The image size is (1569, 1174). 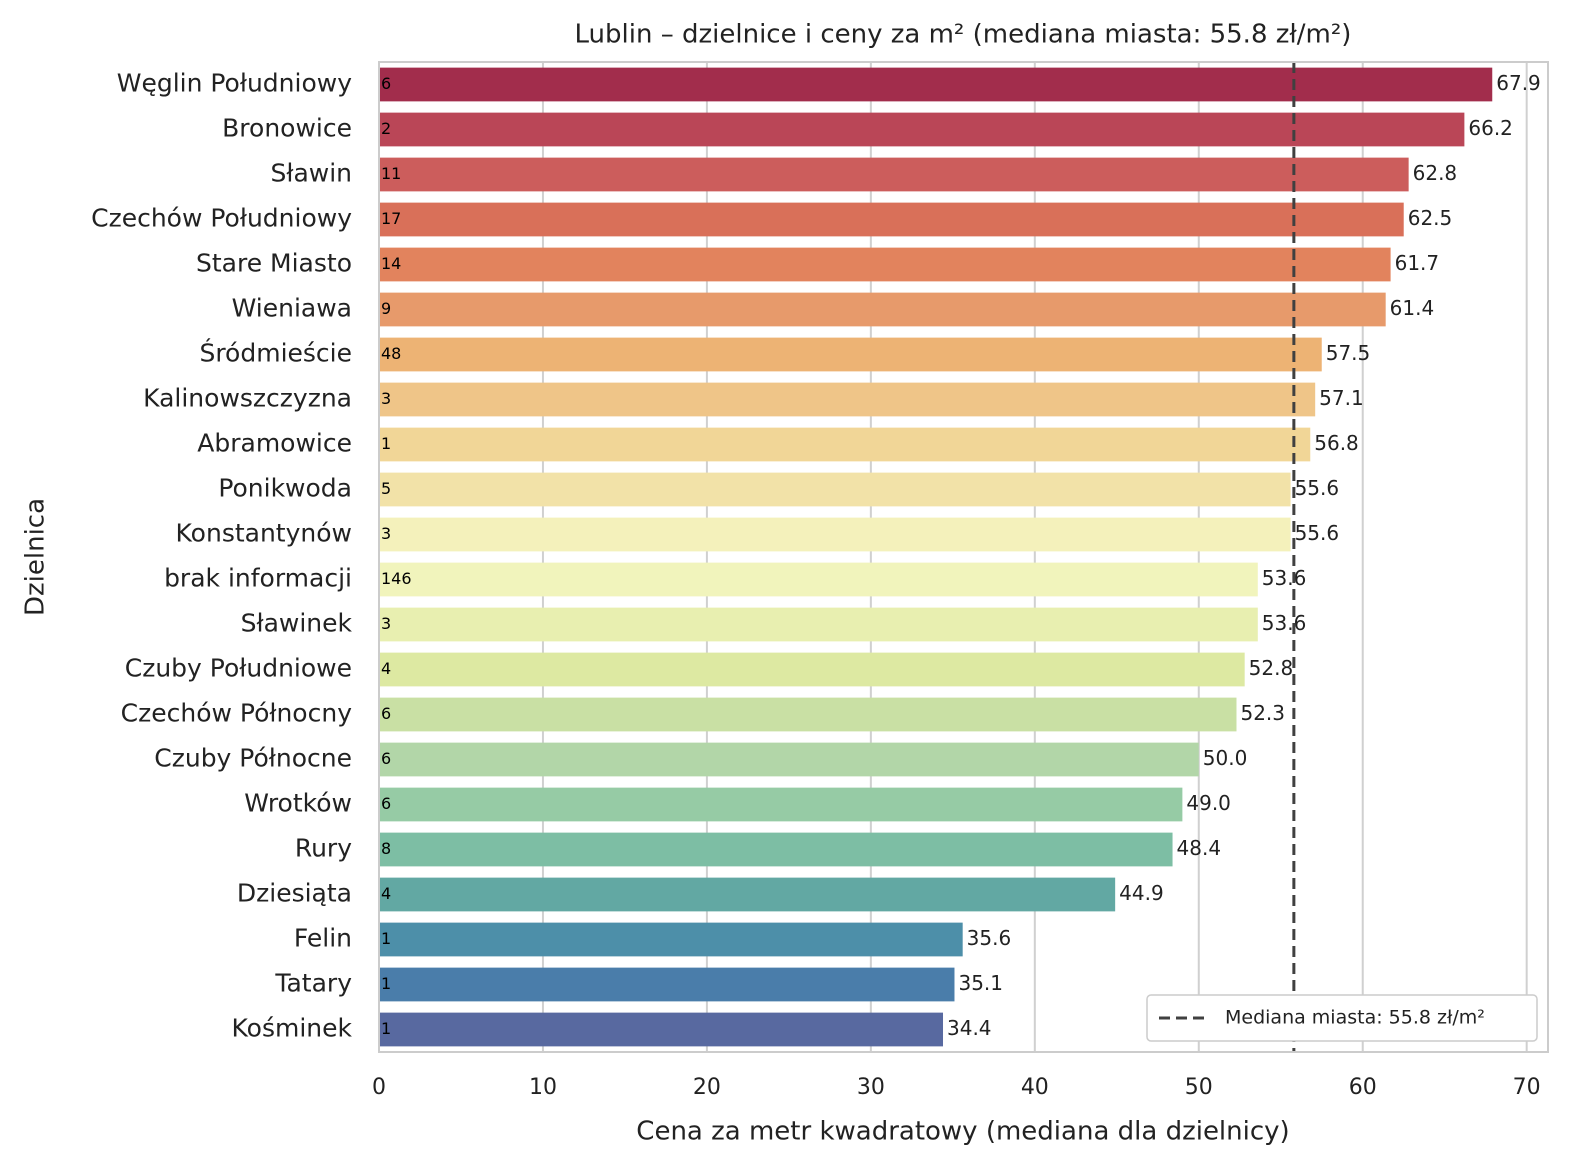 I want to click on value-label: 49.0, so click(x=1208, y=803).